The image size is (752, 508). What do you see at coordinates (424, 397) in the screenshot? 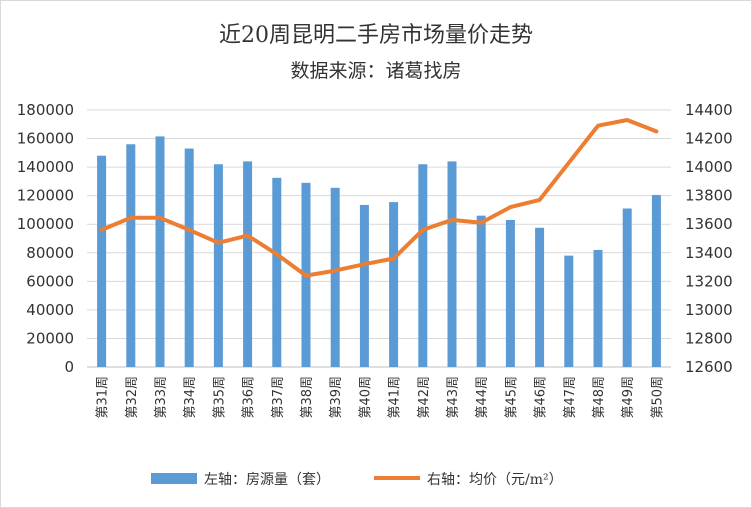
I see `x-tick-label: 第42周` at bounding box center [424, 397].